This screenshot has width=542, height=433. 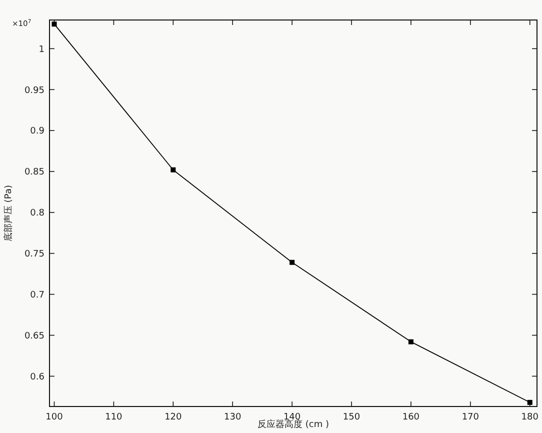 What do you see at coordinates (411, 417) in the screenshot?
I see `x-tick-label: 160` at bounding box center [411, 417].